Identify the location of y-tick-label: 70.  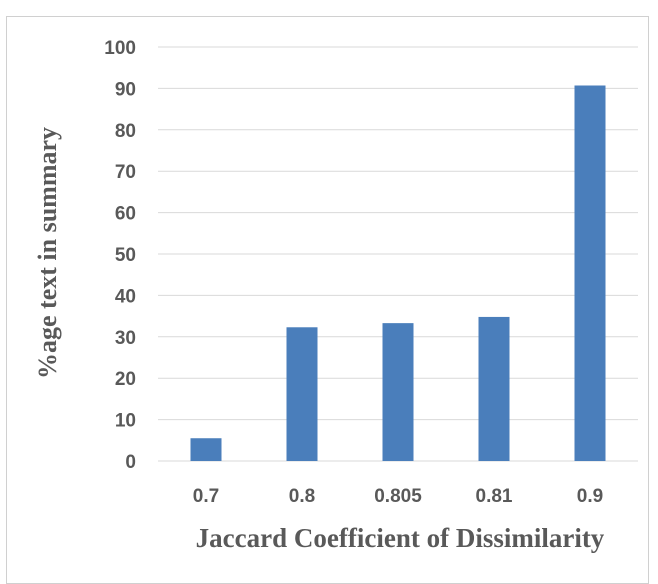
(125, 172).